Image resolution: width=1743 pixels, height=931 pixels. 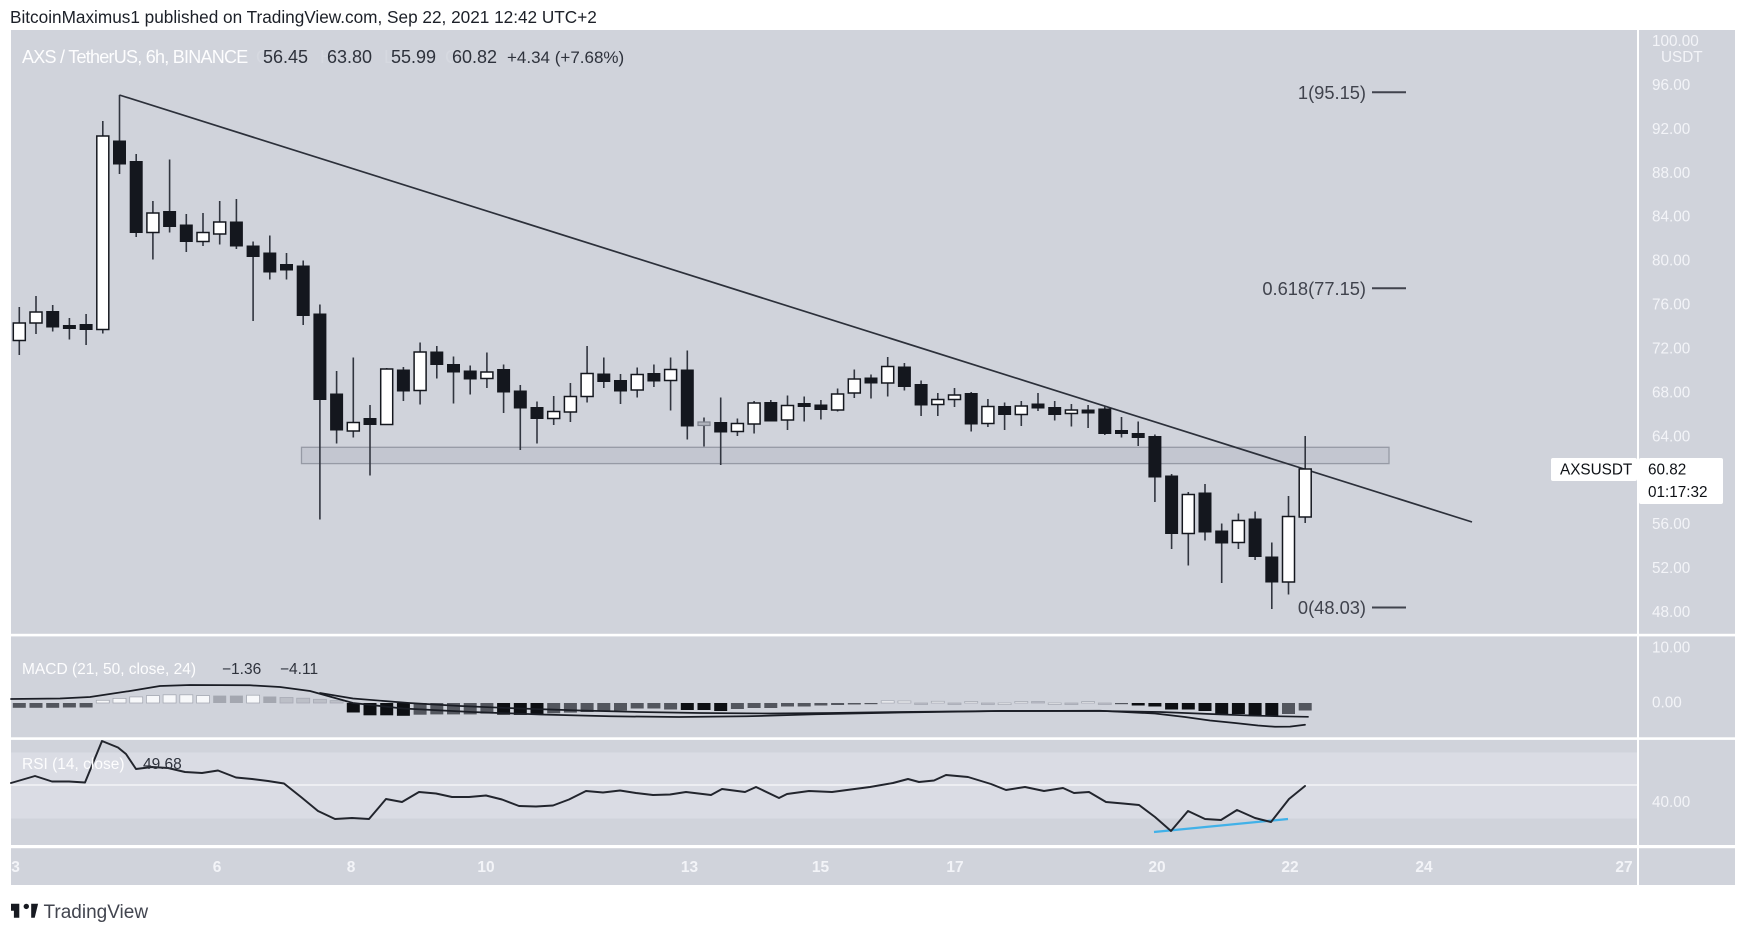 What do you see at coordinates (1314, 288) in the screenshot?
I see `svg-text: 0.618(77.15)` at bounding box center [1314, 288].